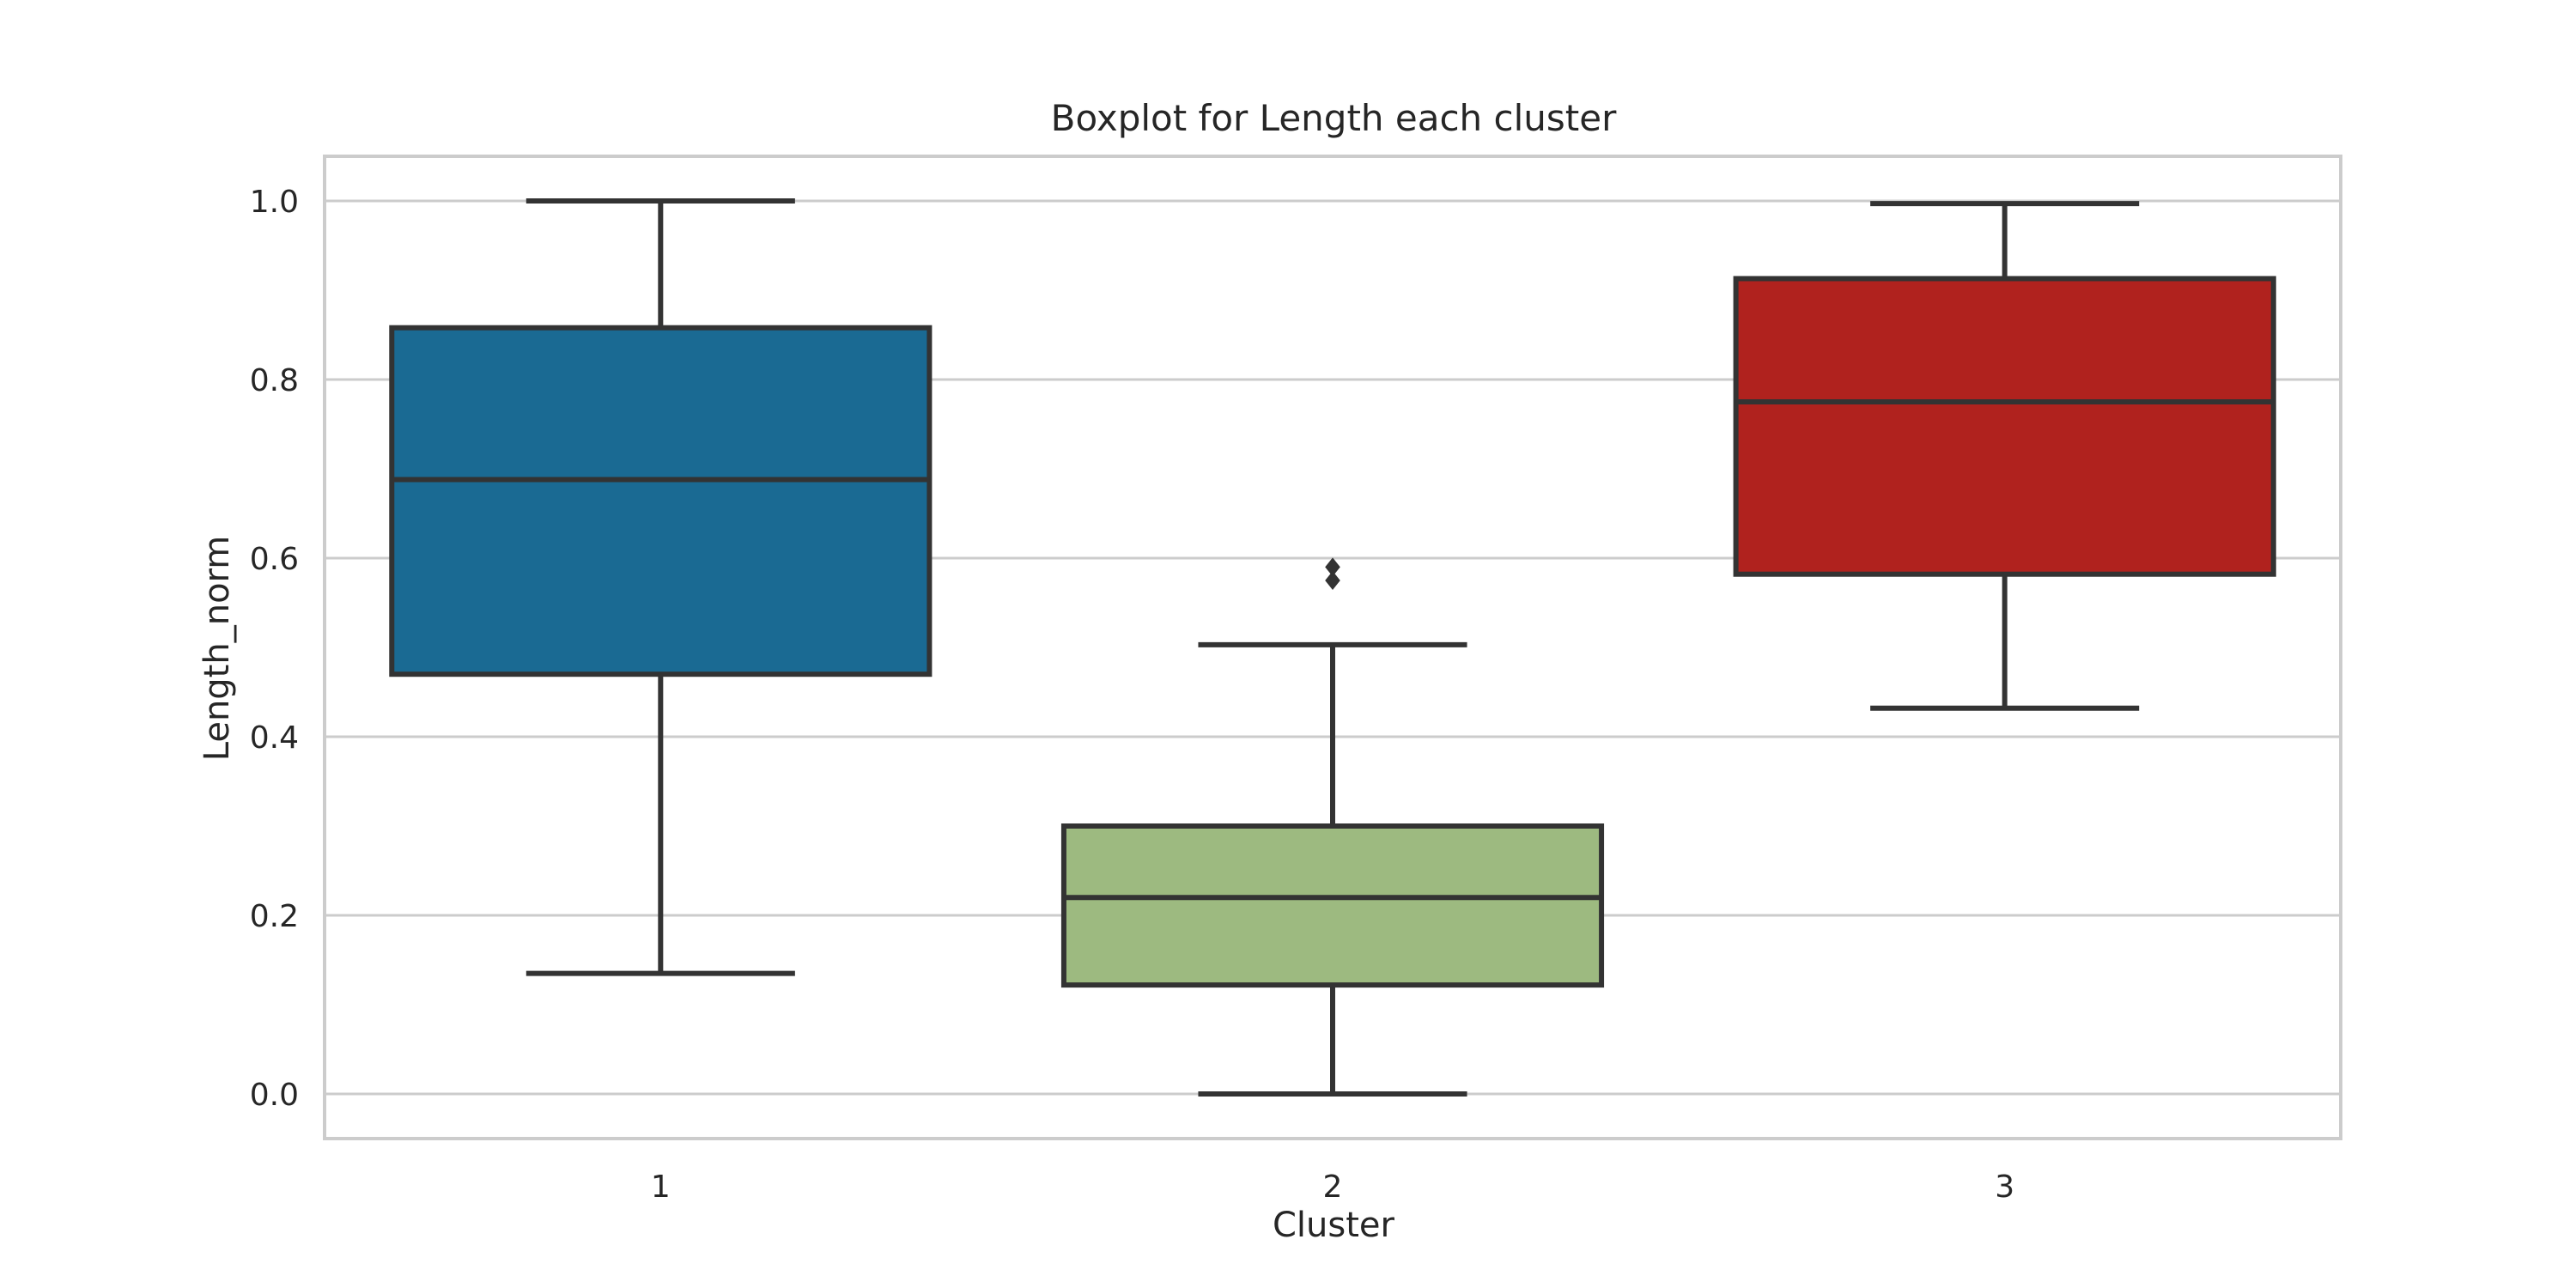 This screenshot has height=1288, width=2576. I want to click on y-tick-label: 0.6, so click(274, 559).